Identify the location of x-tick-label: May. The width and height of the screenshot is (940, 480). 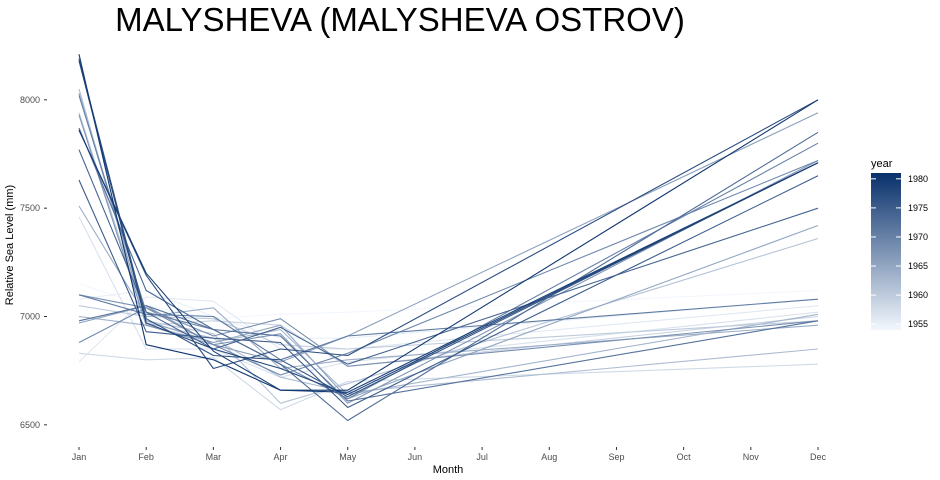
(348, 457).